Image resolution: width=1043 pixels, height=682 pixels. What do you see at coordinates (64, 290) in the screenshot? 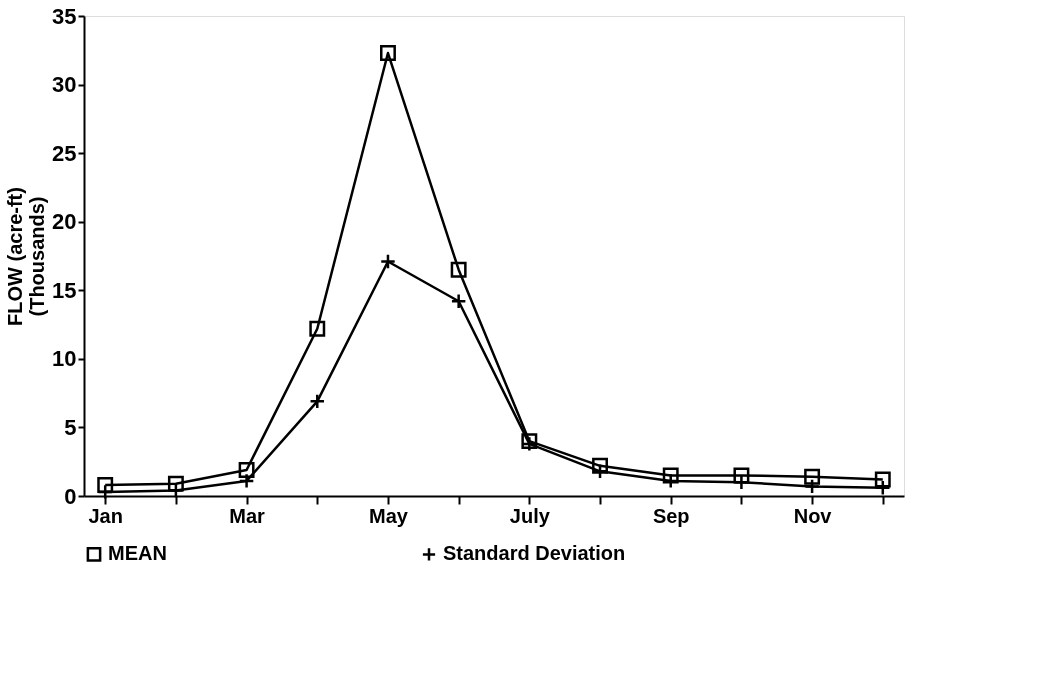
I see `y-tick-label: 15` at bounding box center [64, 290].